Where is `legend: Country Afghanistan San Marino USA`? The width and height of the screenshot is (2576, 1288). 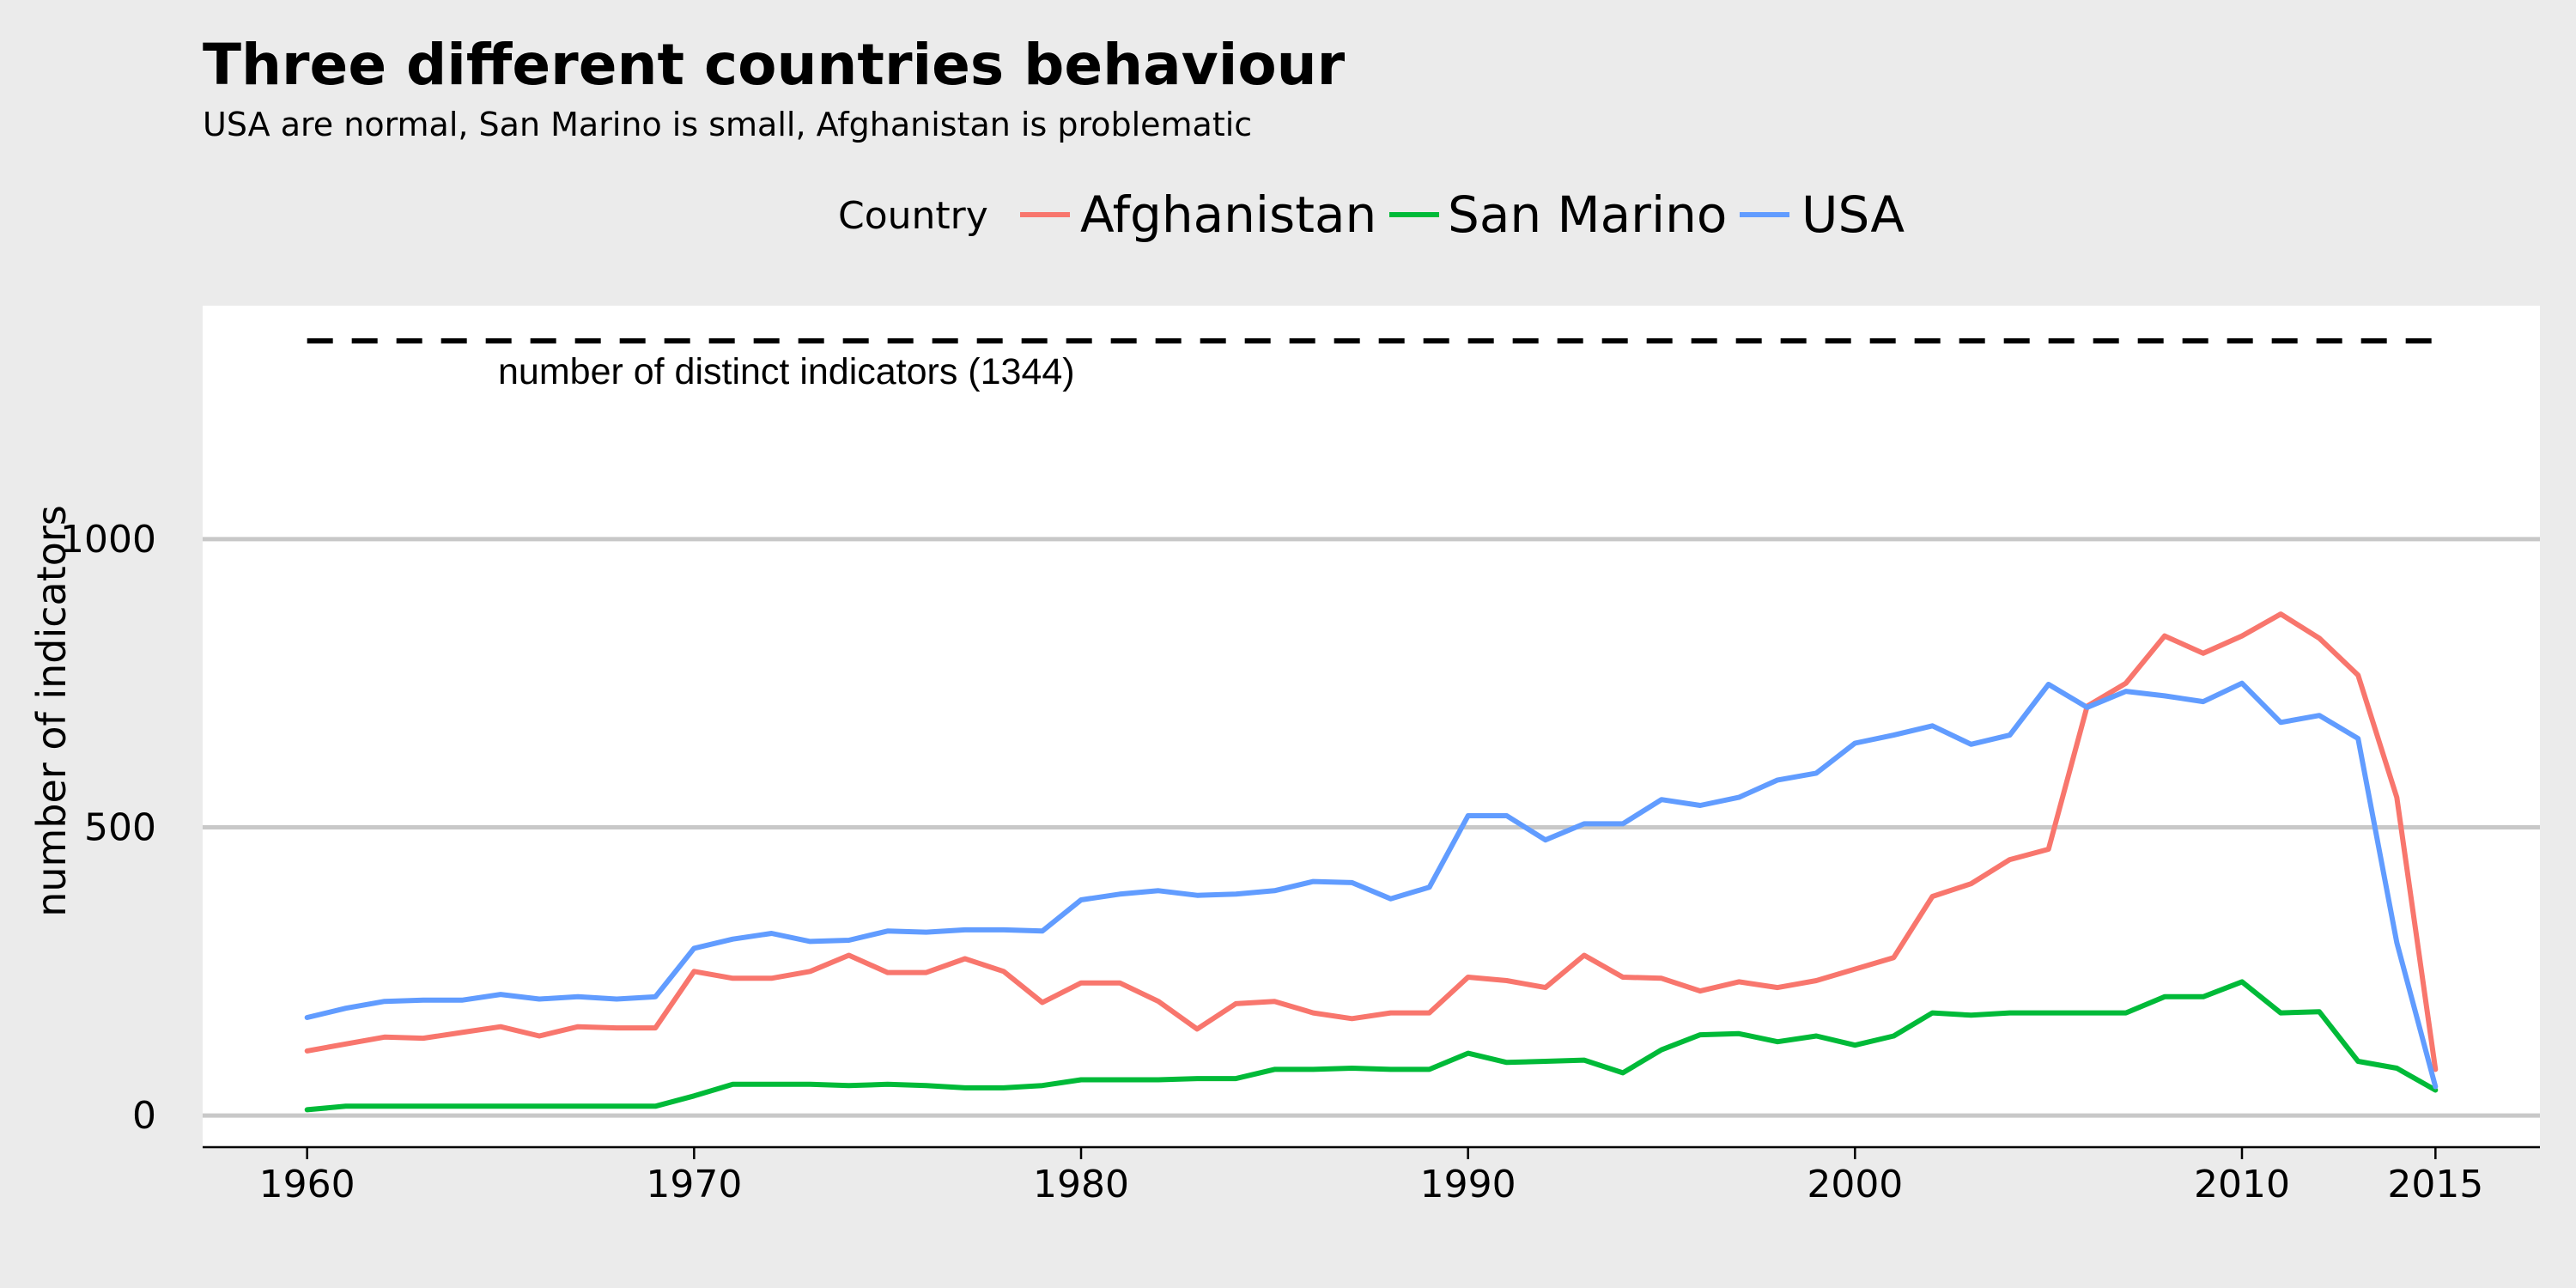 legend: Country Afghanistan San Marino USA is located at coordinates (1371, 214).